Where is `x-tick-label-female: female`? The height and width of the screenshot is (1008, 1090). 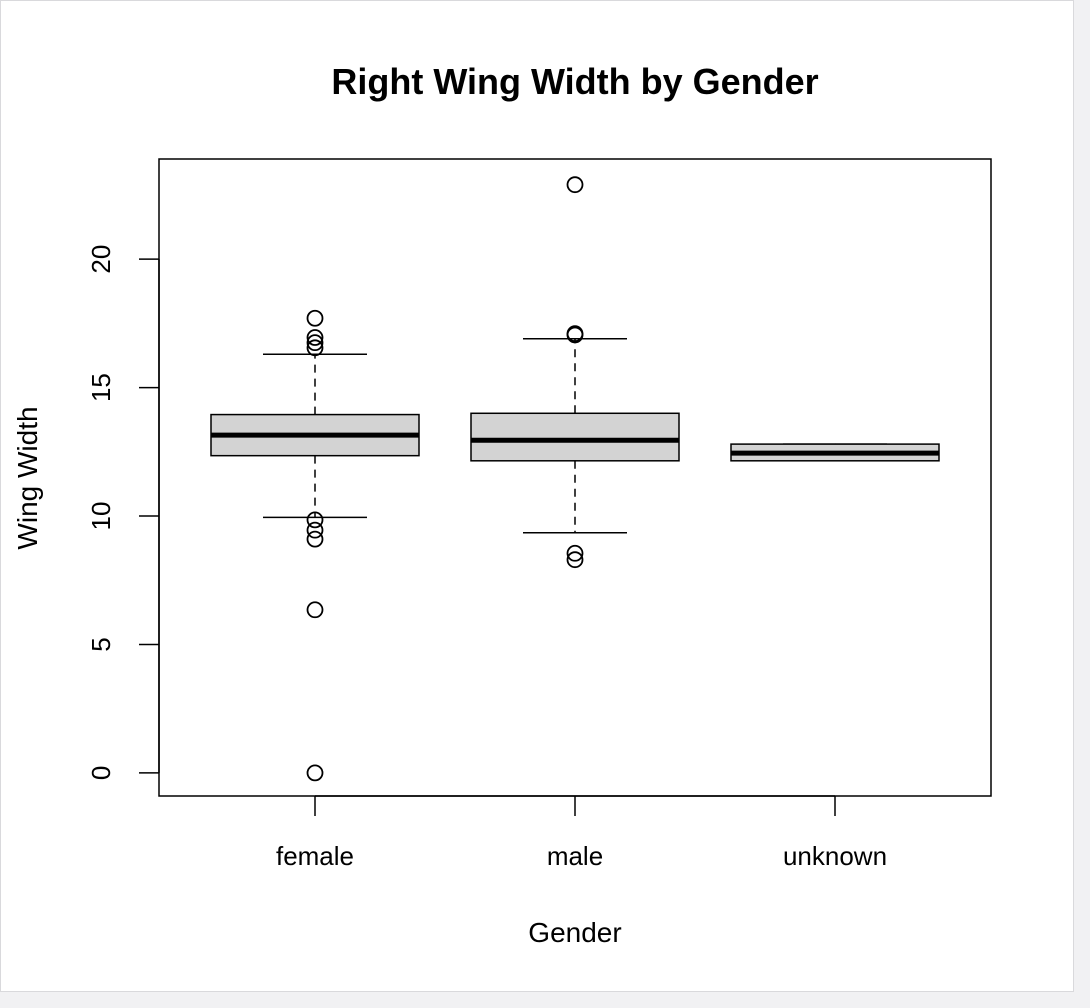 x-tick-label-female: female is located at coordinates (315, 856).